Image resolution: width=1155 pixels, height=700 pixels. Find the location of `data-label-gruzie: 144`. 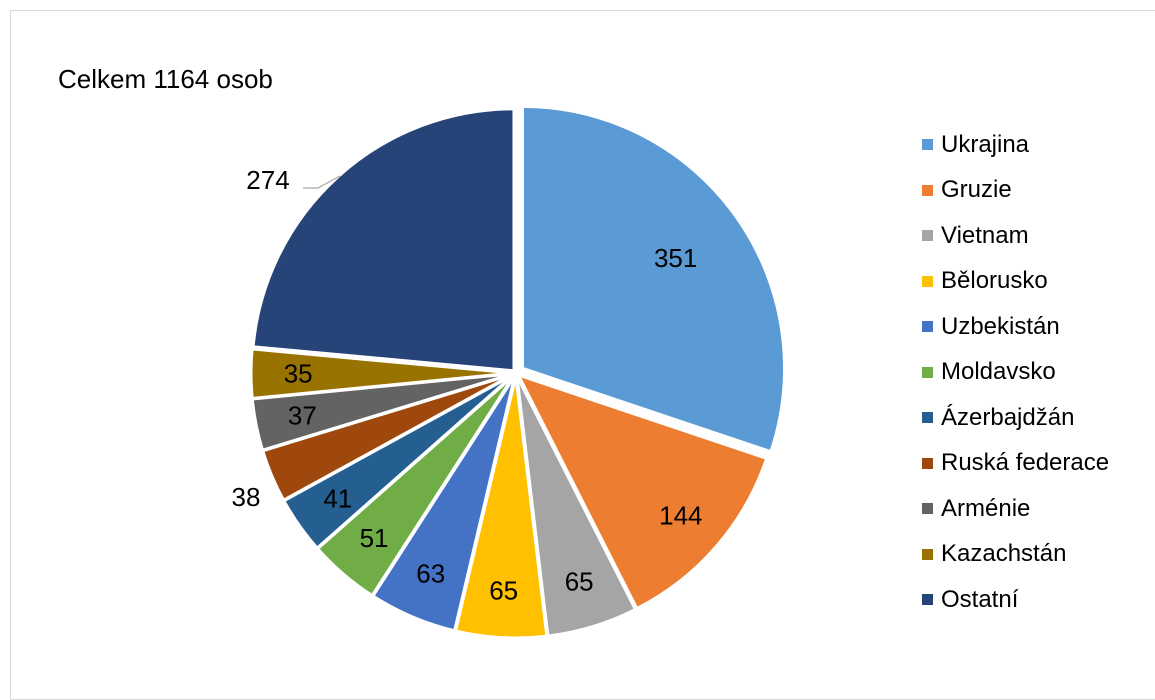

data-label-gruzie: 144 is located at coordinates (680, 515).